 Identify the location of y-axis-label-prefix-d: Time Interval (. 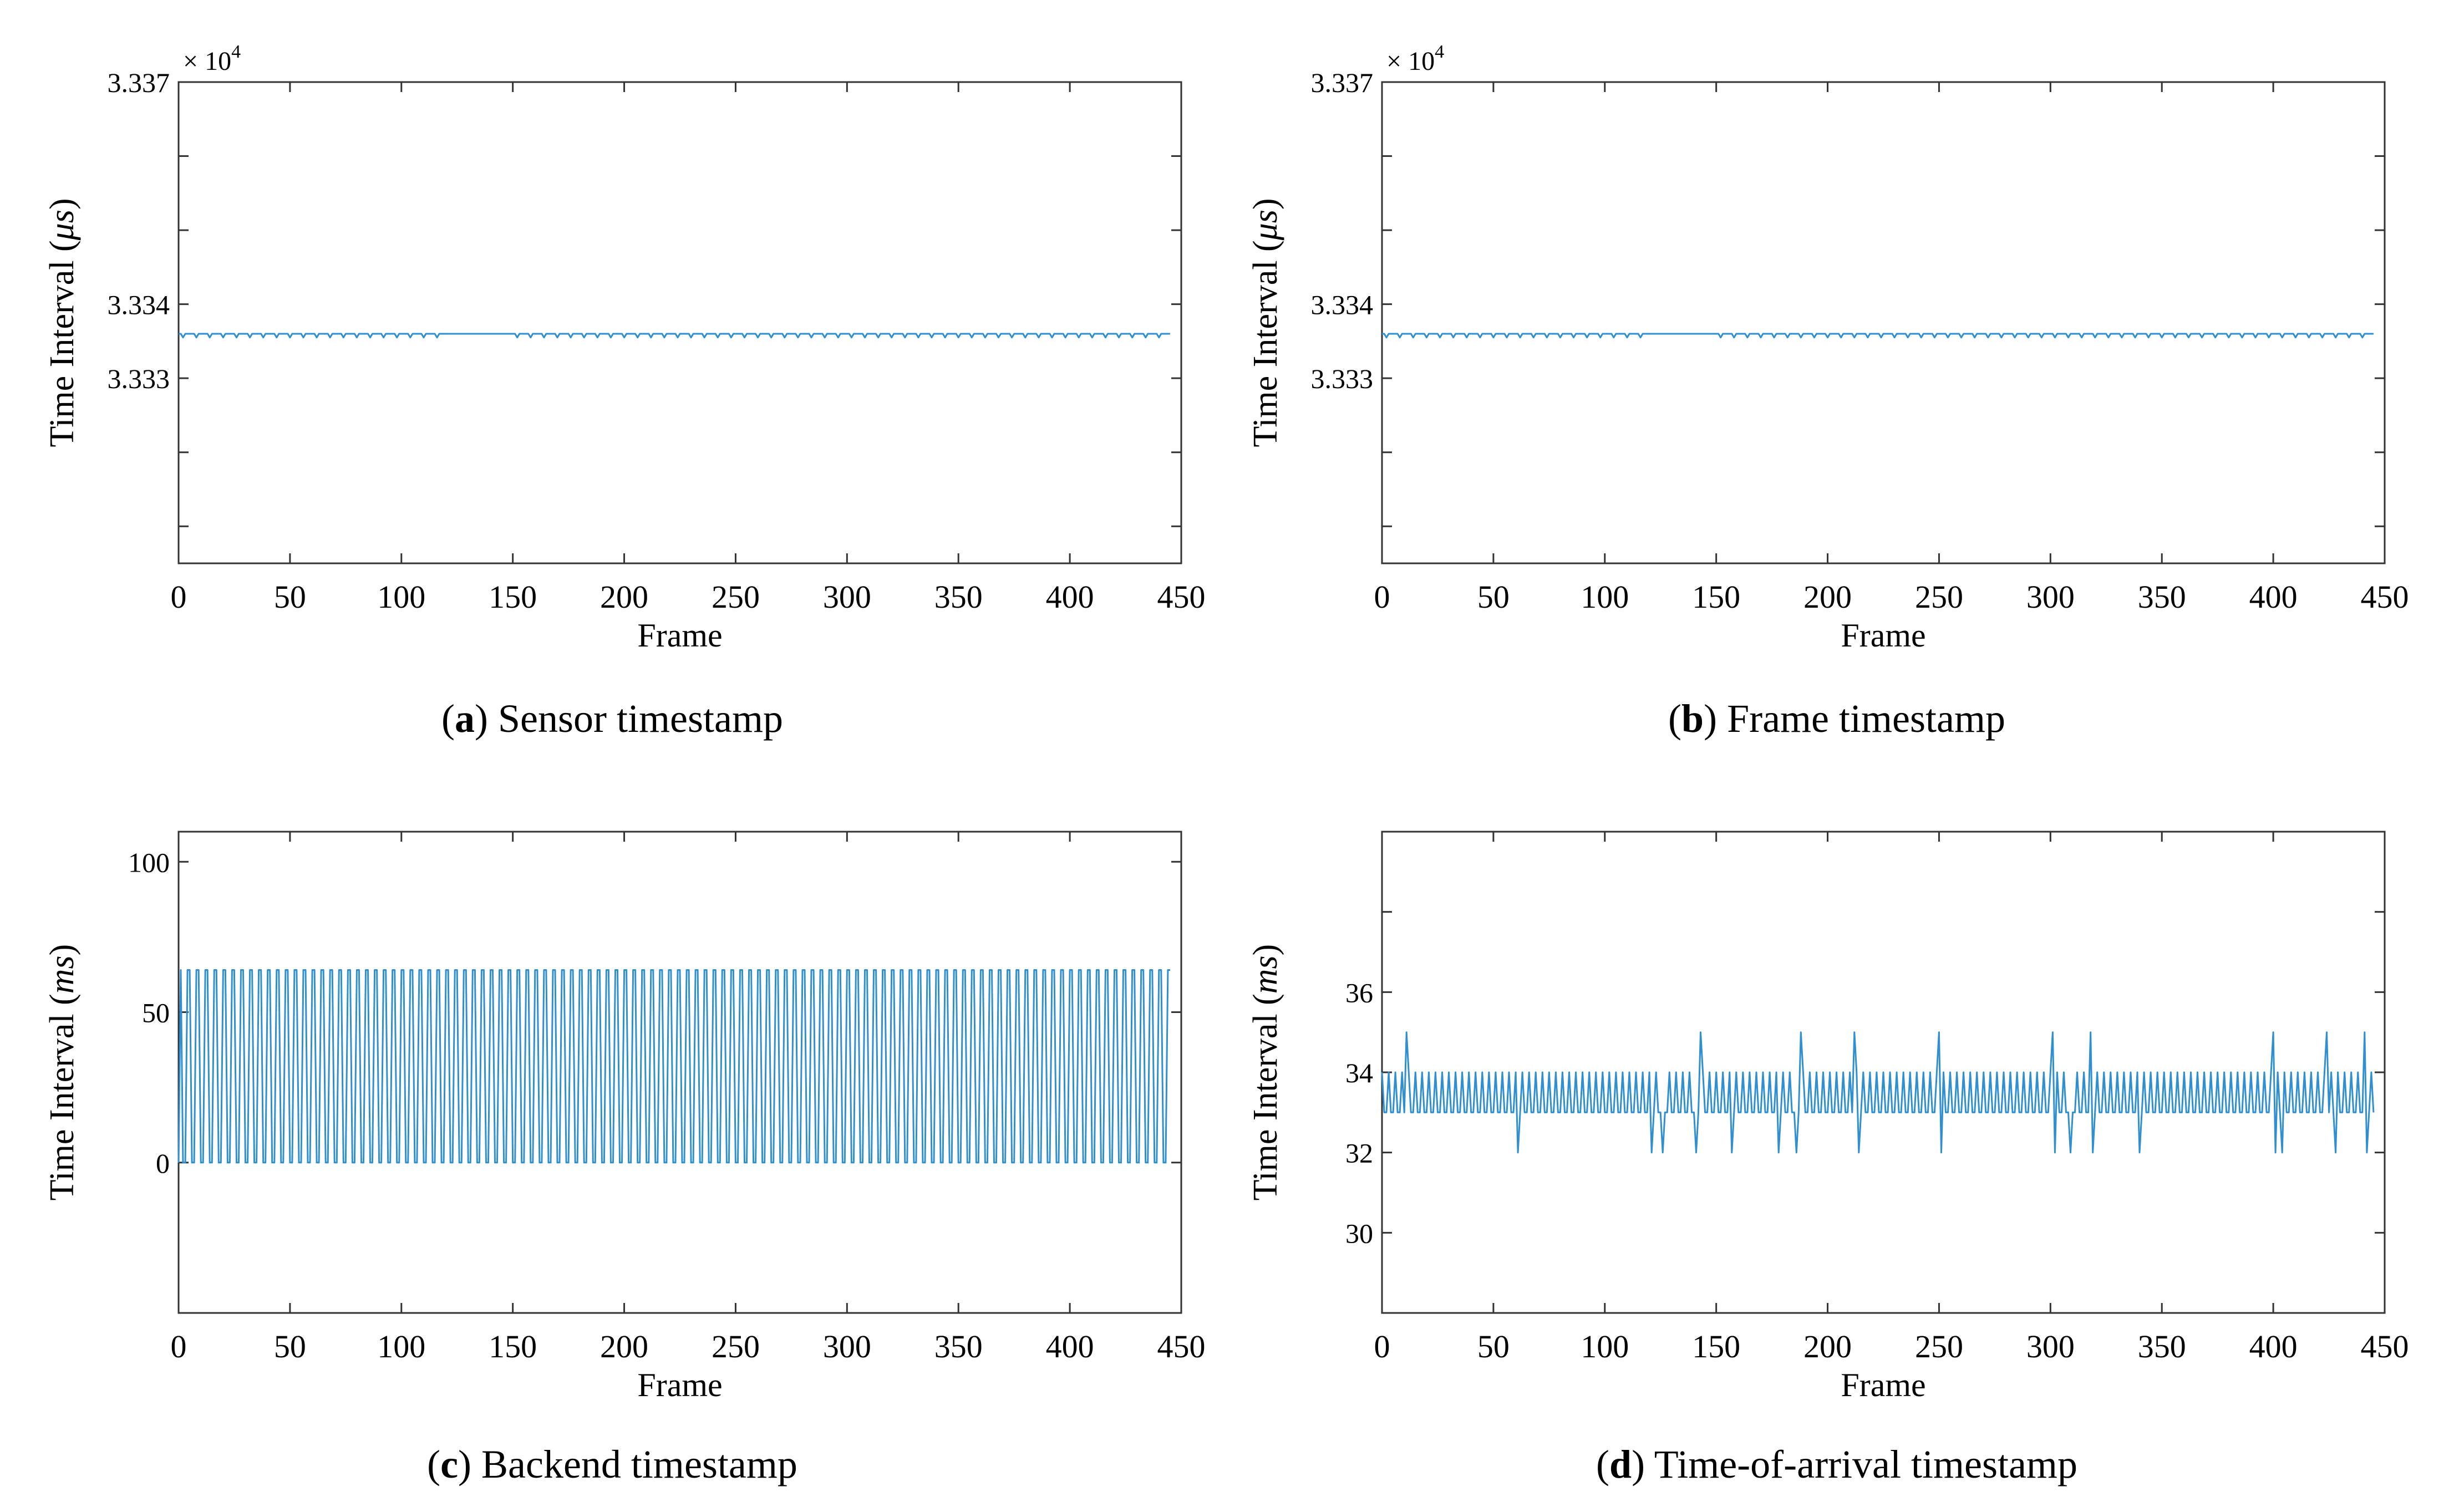
(1265, 1097).